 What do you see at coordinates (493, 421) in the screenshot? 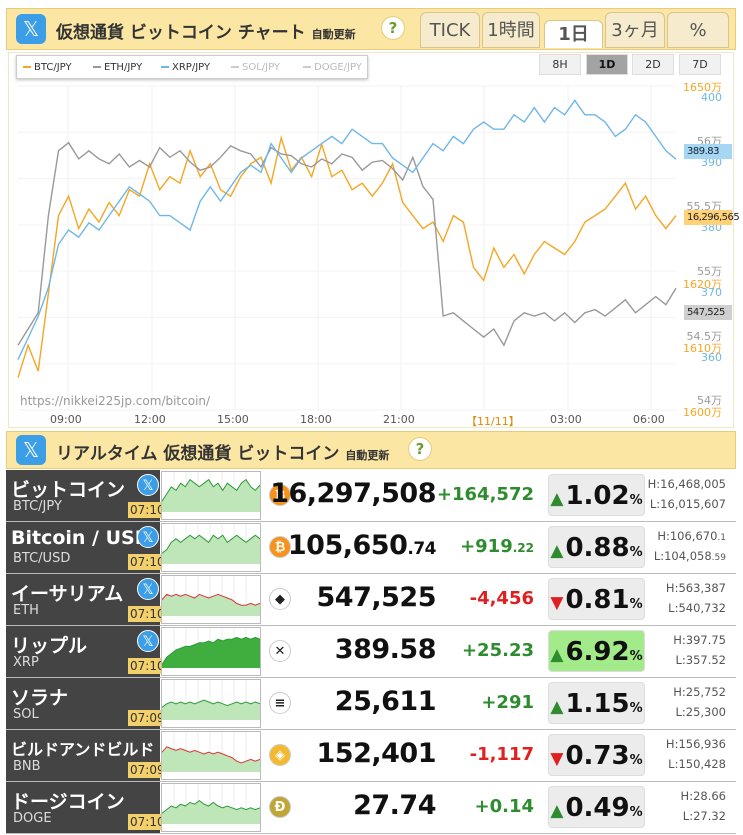
I see `x-tick: 【11/11】` at bounding box center [493, 421].